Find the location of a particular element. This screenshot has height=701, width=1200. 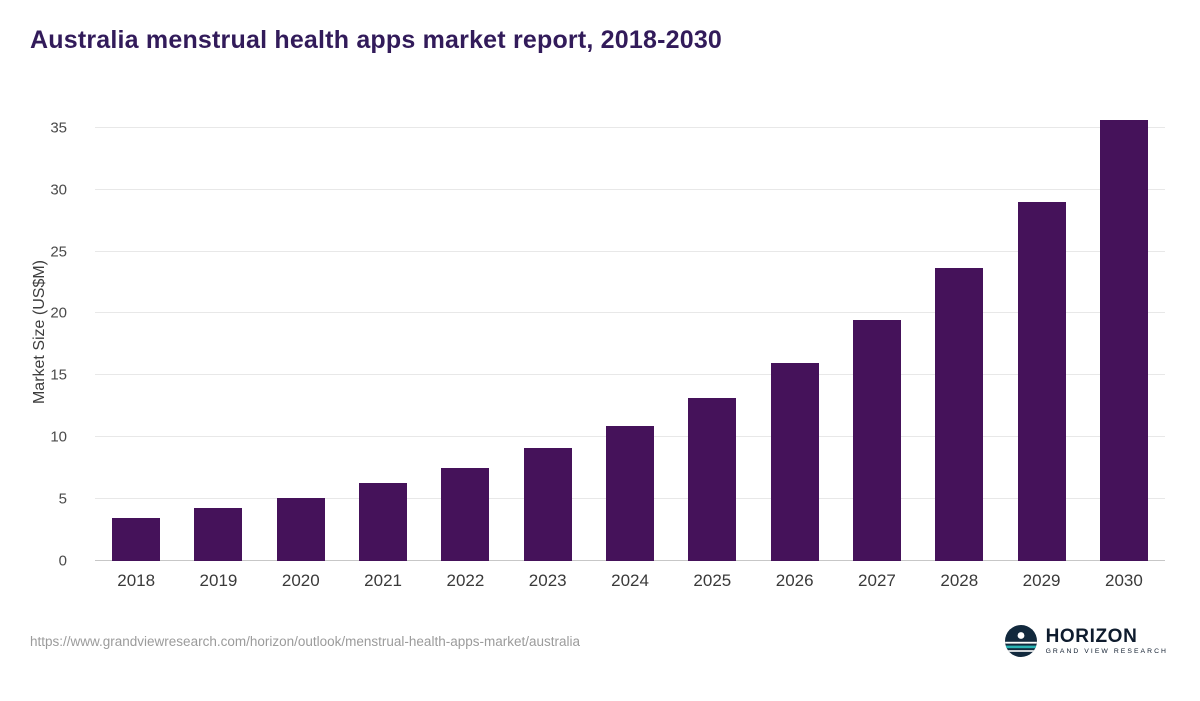

bar-2026 is located at coordinates (794, 461).